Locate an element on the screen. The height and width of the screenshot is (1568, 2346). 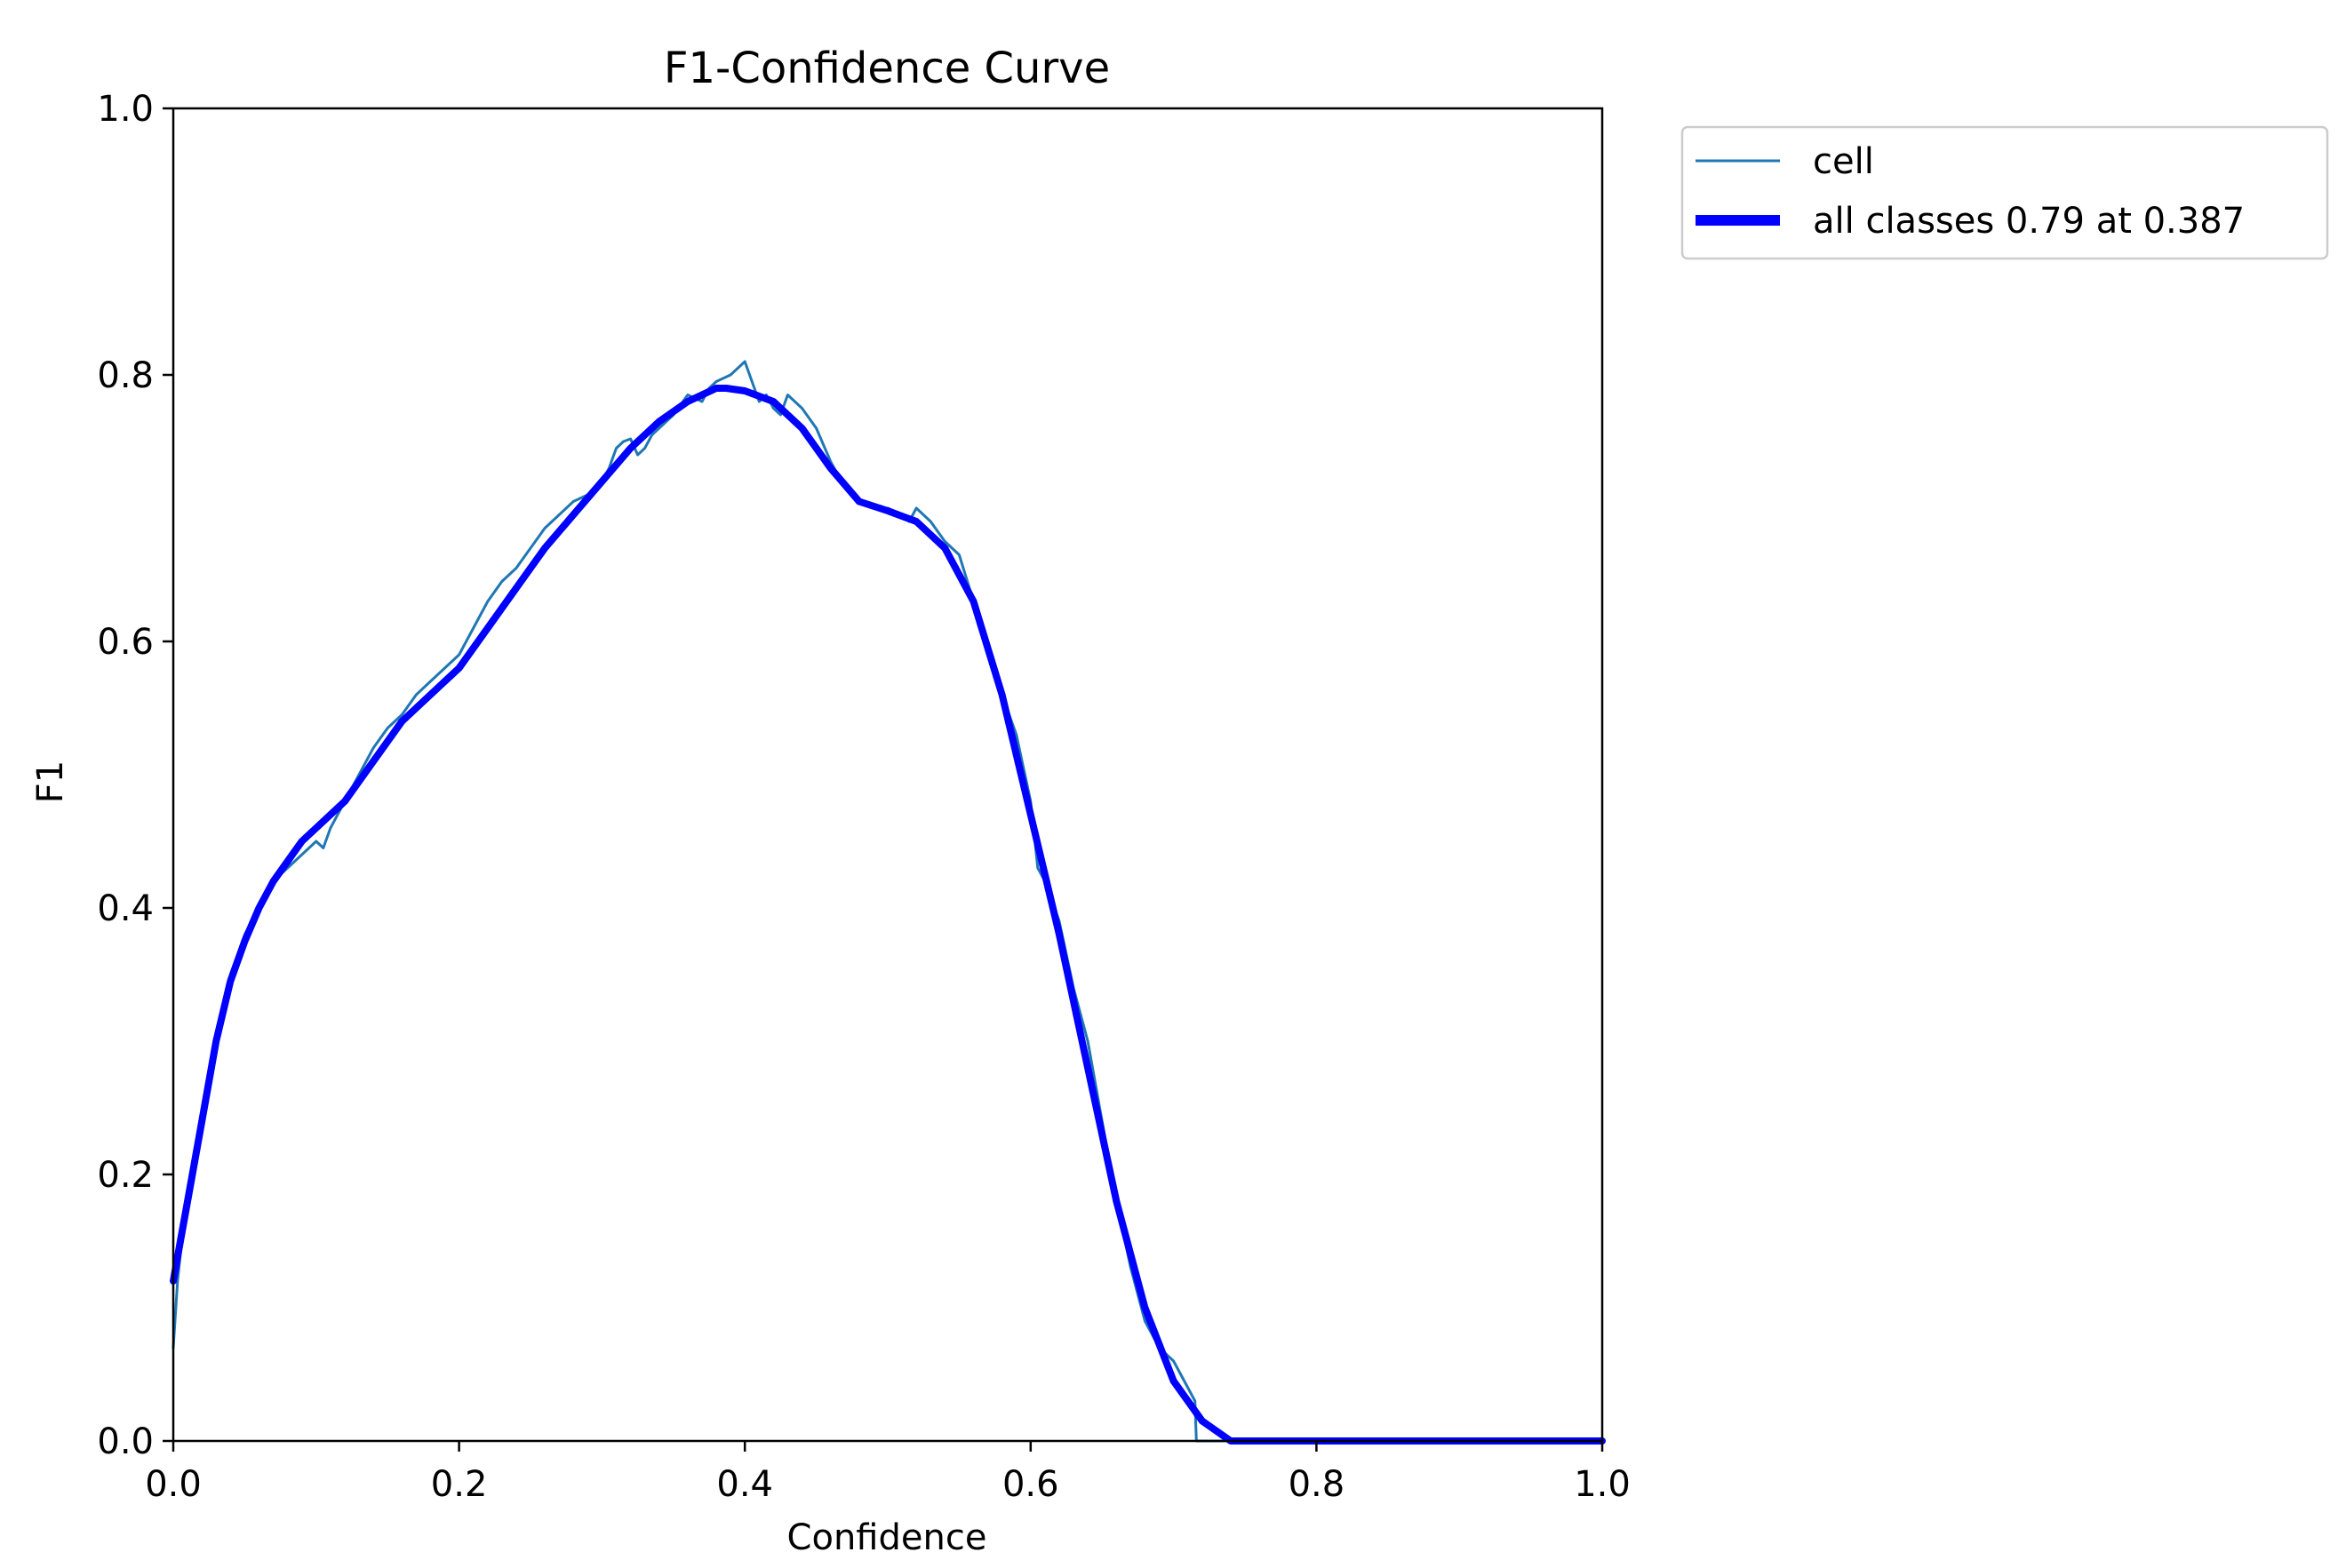
y-tick-label: 0.2 is located at coordinates (126, 1176).